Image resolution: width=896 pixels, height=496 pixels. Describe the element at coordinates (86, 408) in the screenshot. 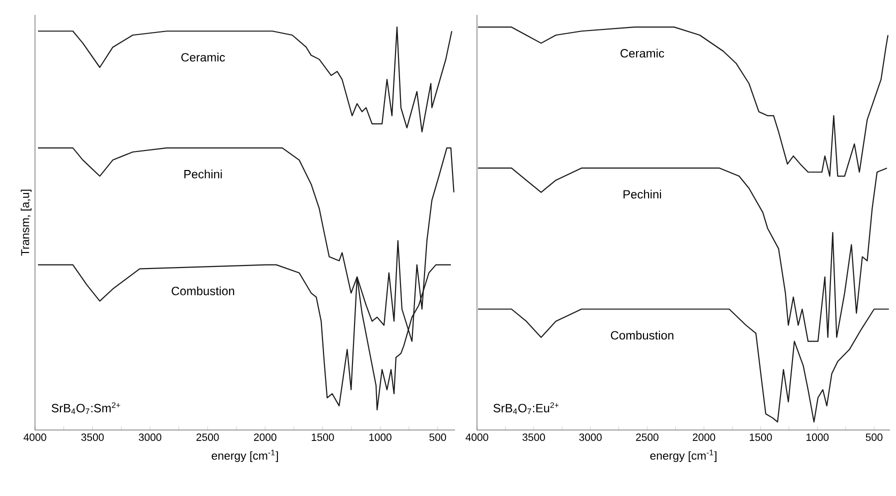

I see `annotation: SrB$_{4}$O$_{7}$:Sm$^{2+}$` at that location.